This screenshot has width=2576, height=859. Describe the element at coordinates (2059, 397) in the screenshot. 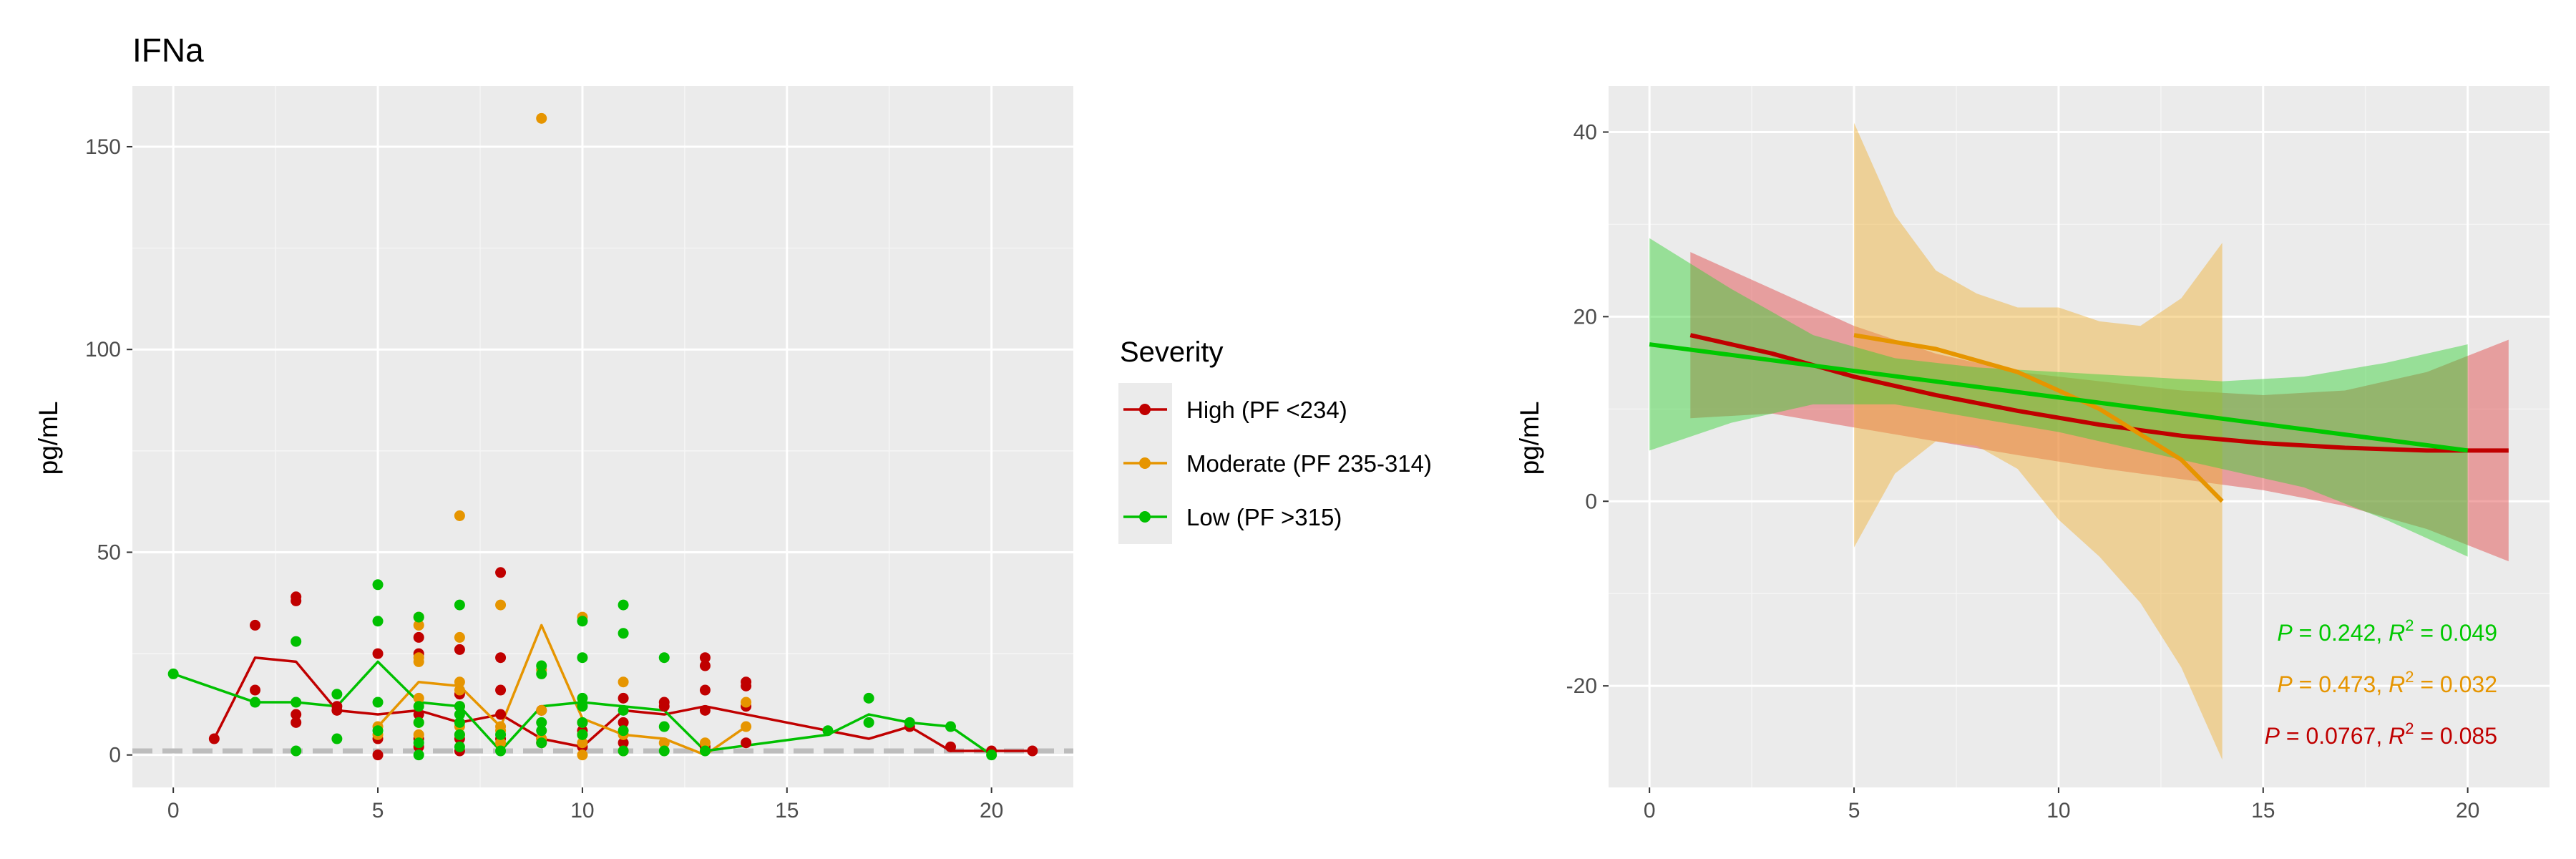

I see `fit-line-low` at that location.